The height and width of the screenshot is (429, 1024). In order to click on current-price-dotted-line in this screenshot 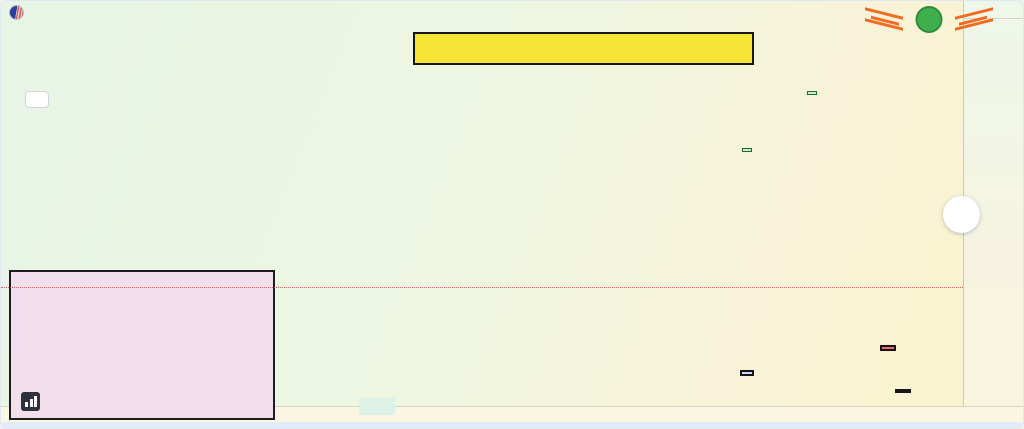, I will do `click(482, 287)`.